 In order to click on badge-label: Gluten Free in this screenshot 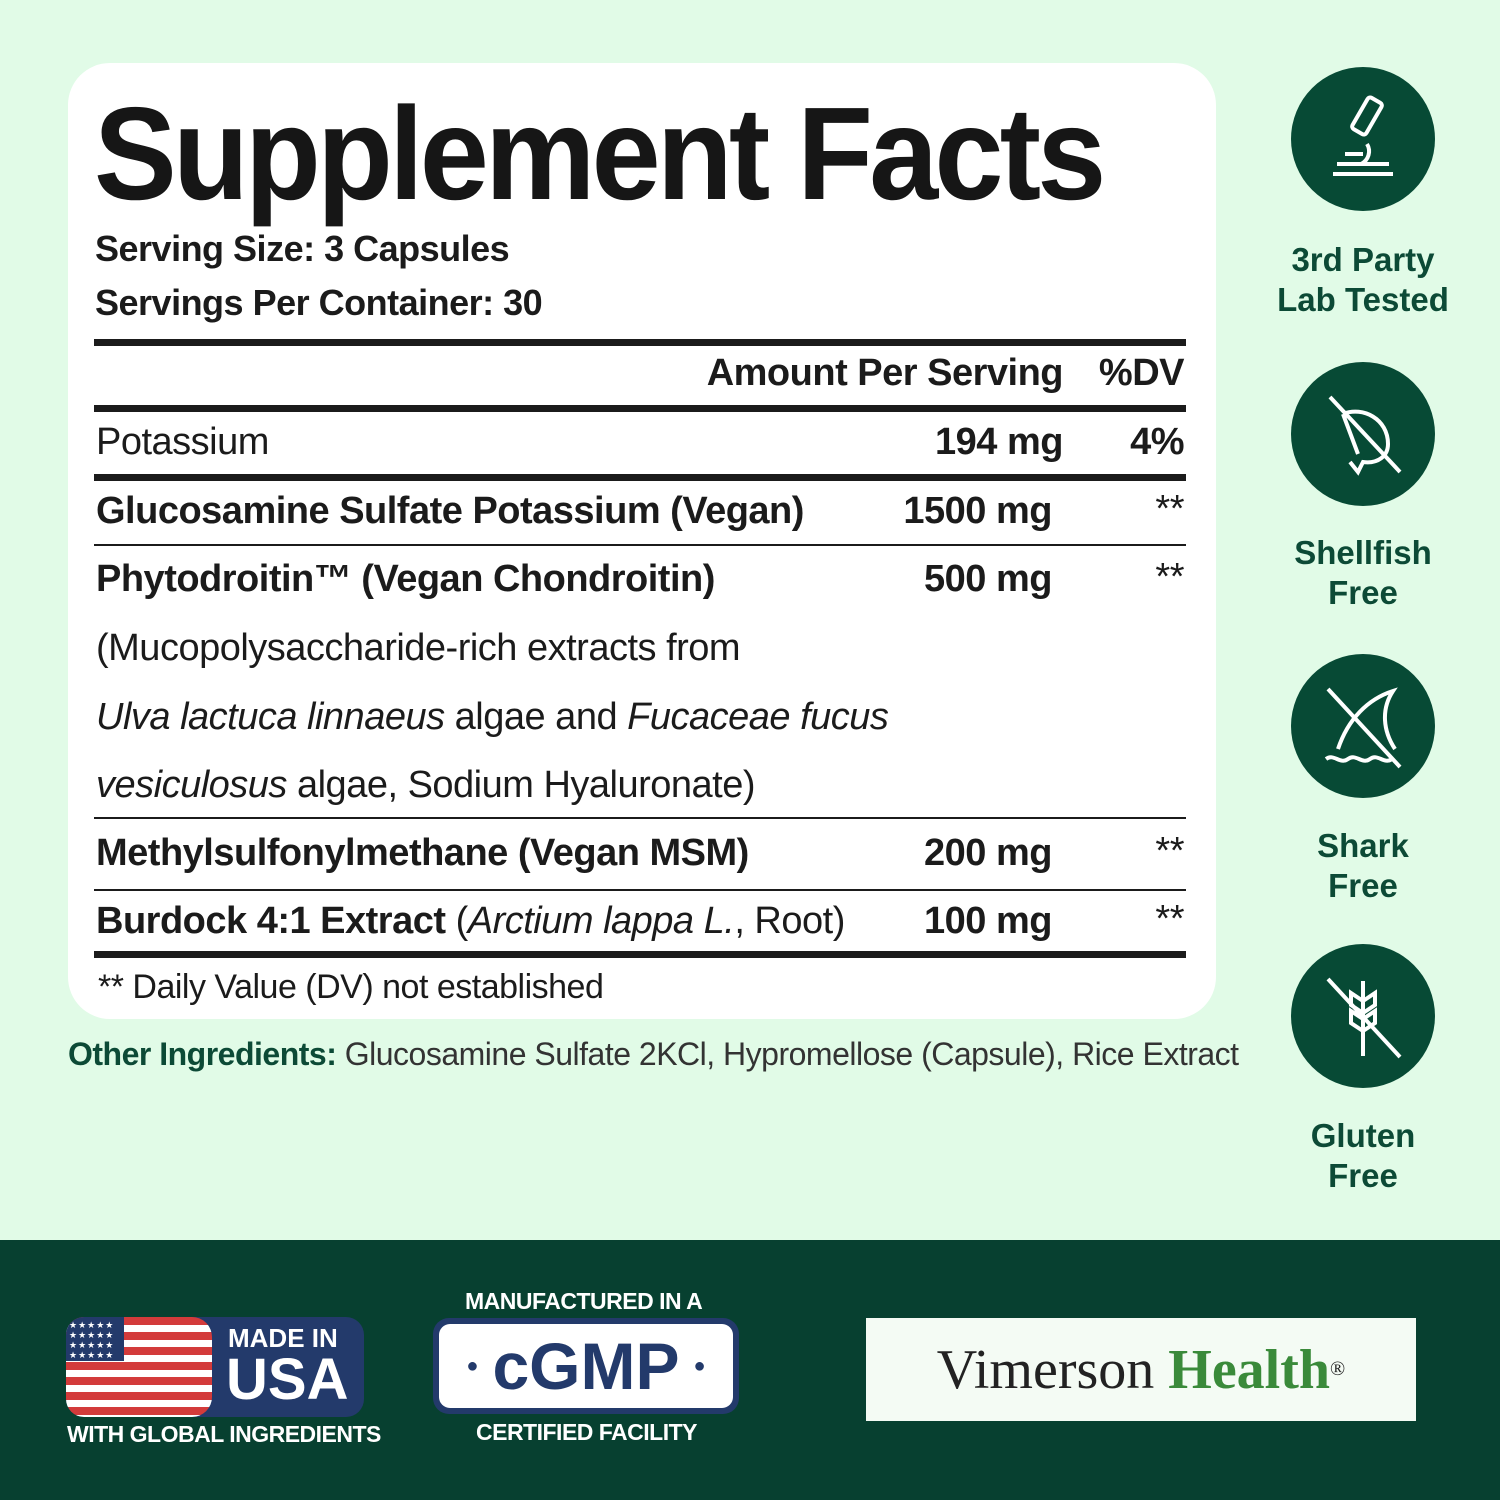, I will do `click(1363, 1156)`.